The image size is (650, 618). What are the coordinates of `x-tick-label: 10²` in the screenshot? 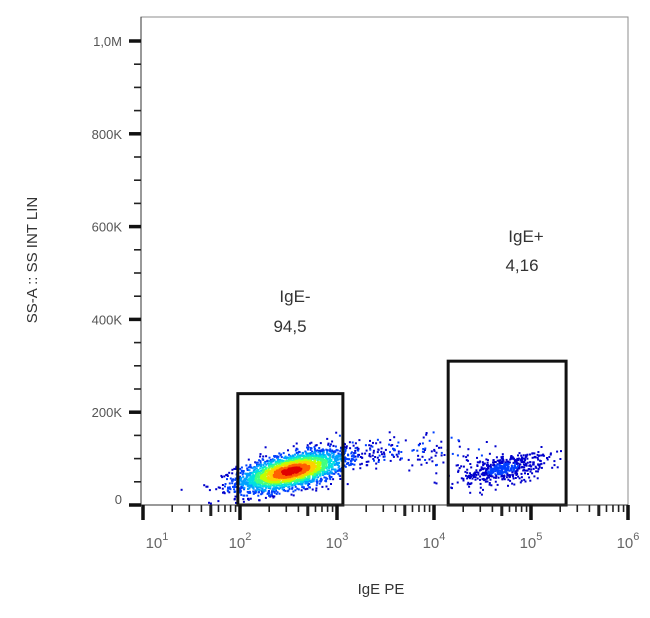 It's located at (240, 541).